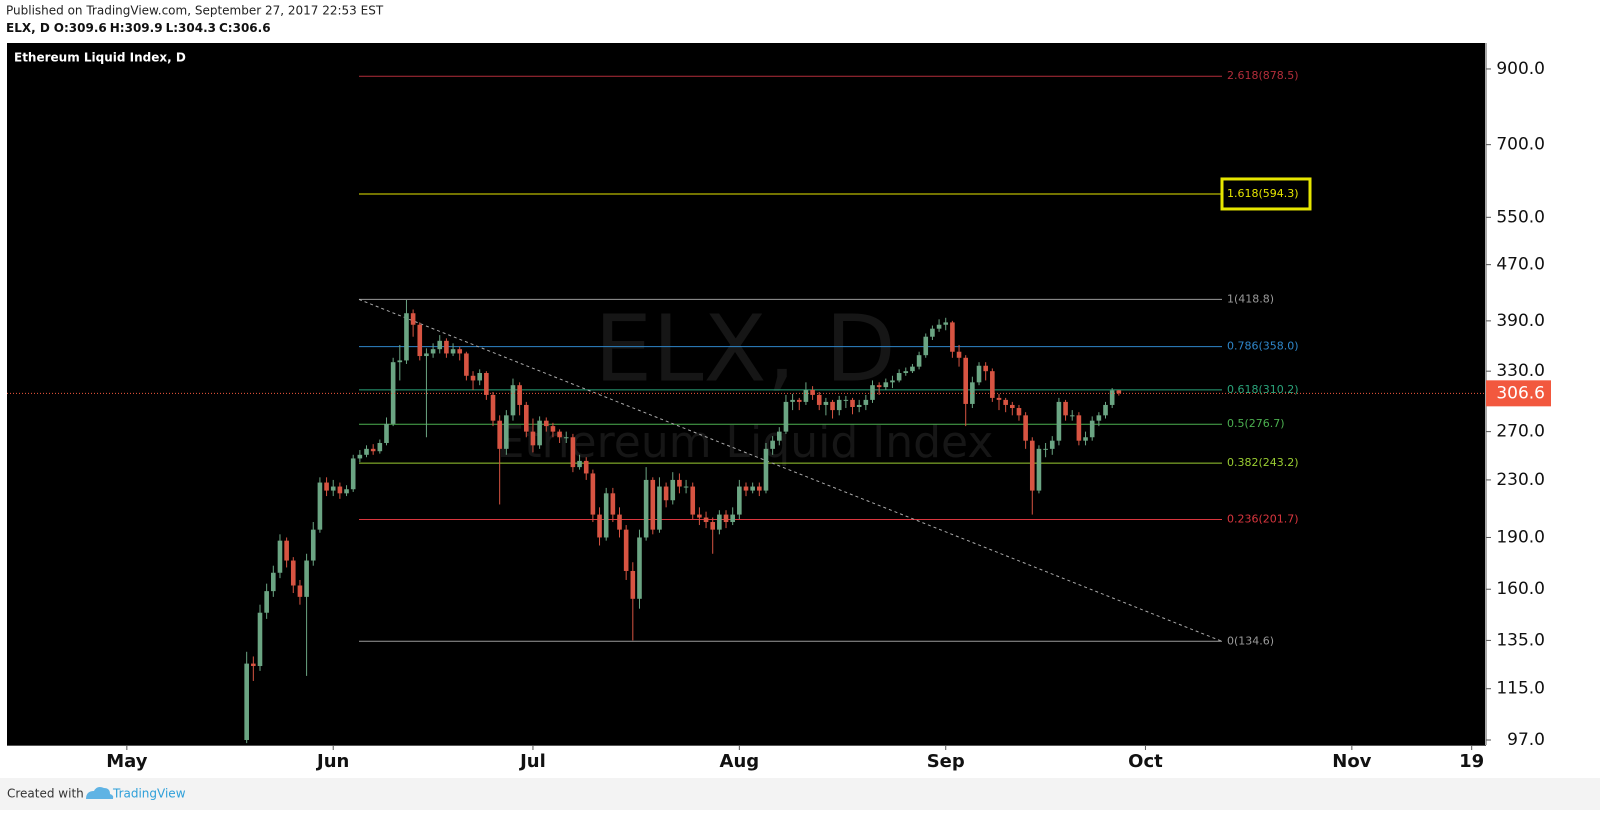 The height and width of the screenshot is (828, 1600). Describe the element at coordinates (88, 28) in the screenshot. I see `ohlc-value: 309.6` at that location.